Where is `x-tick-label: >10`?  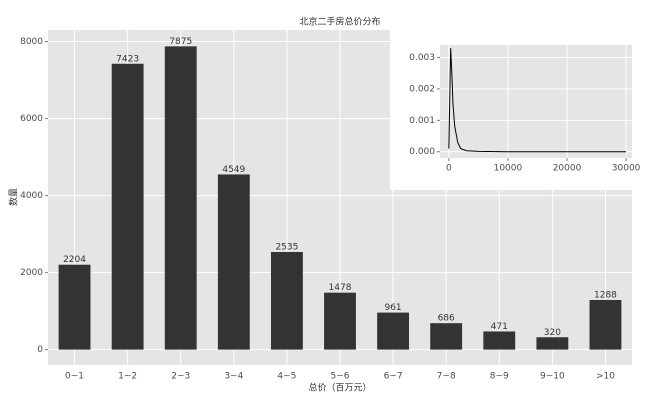
x-tick-label: >10 is located at coordinates (605, 377).